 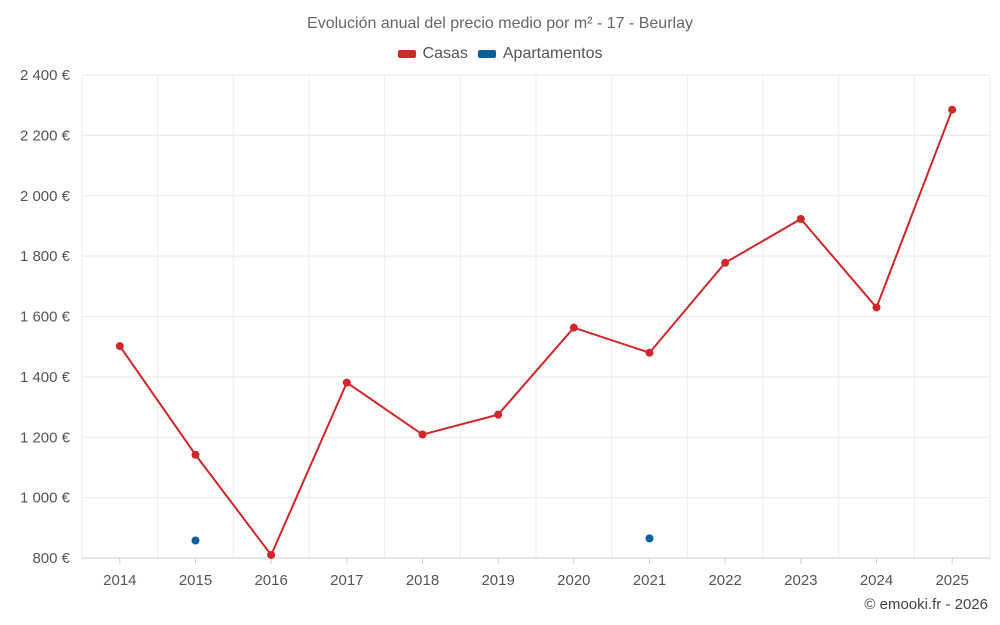 What do you see at coordinates (724, 580) in the screenshot?
I see `x-tick-label: 2022` at bounding box center [724, 580].